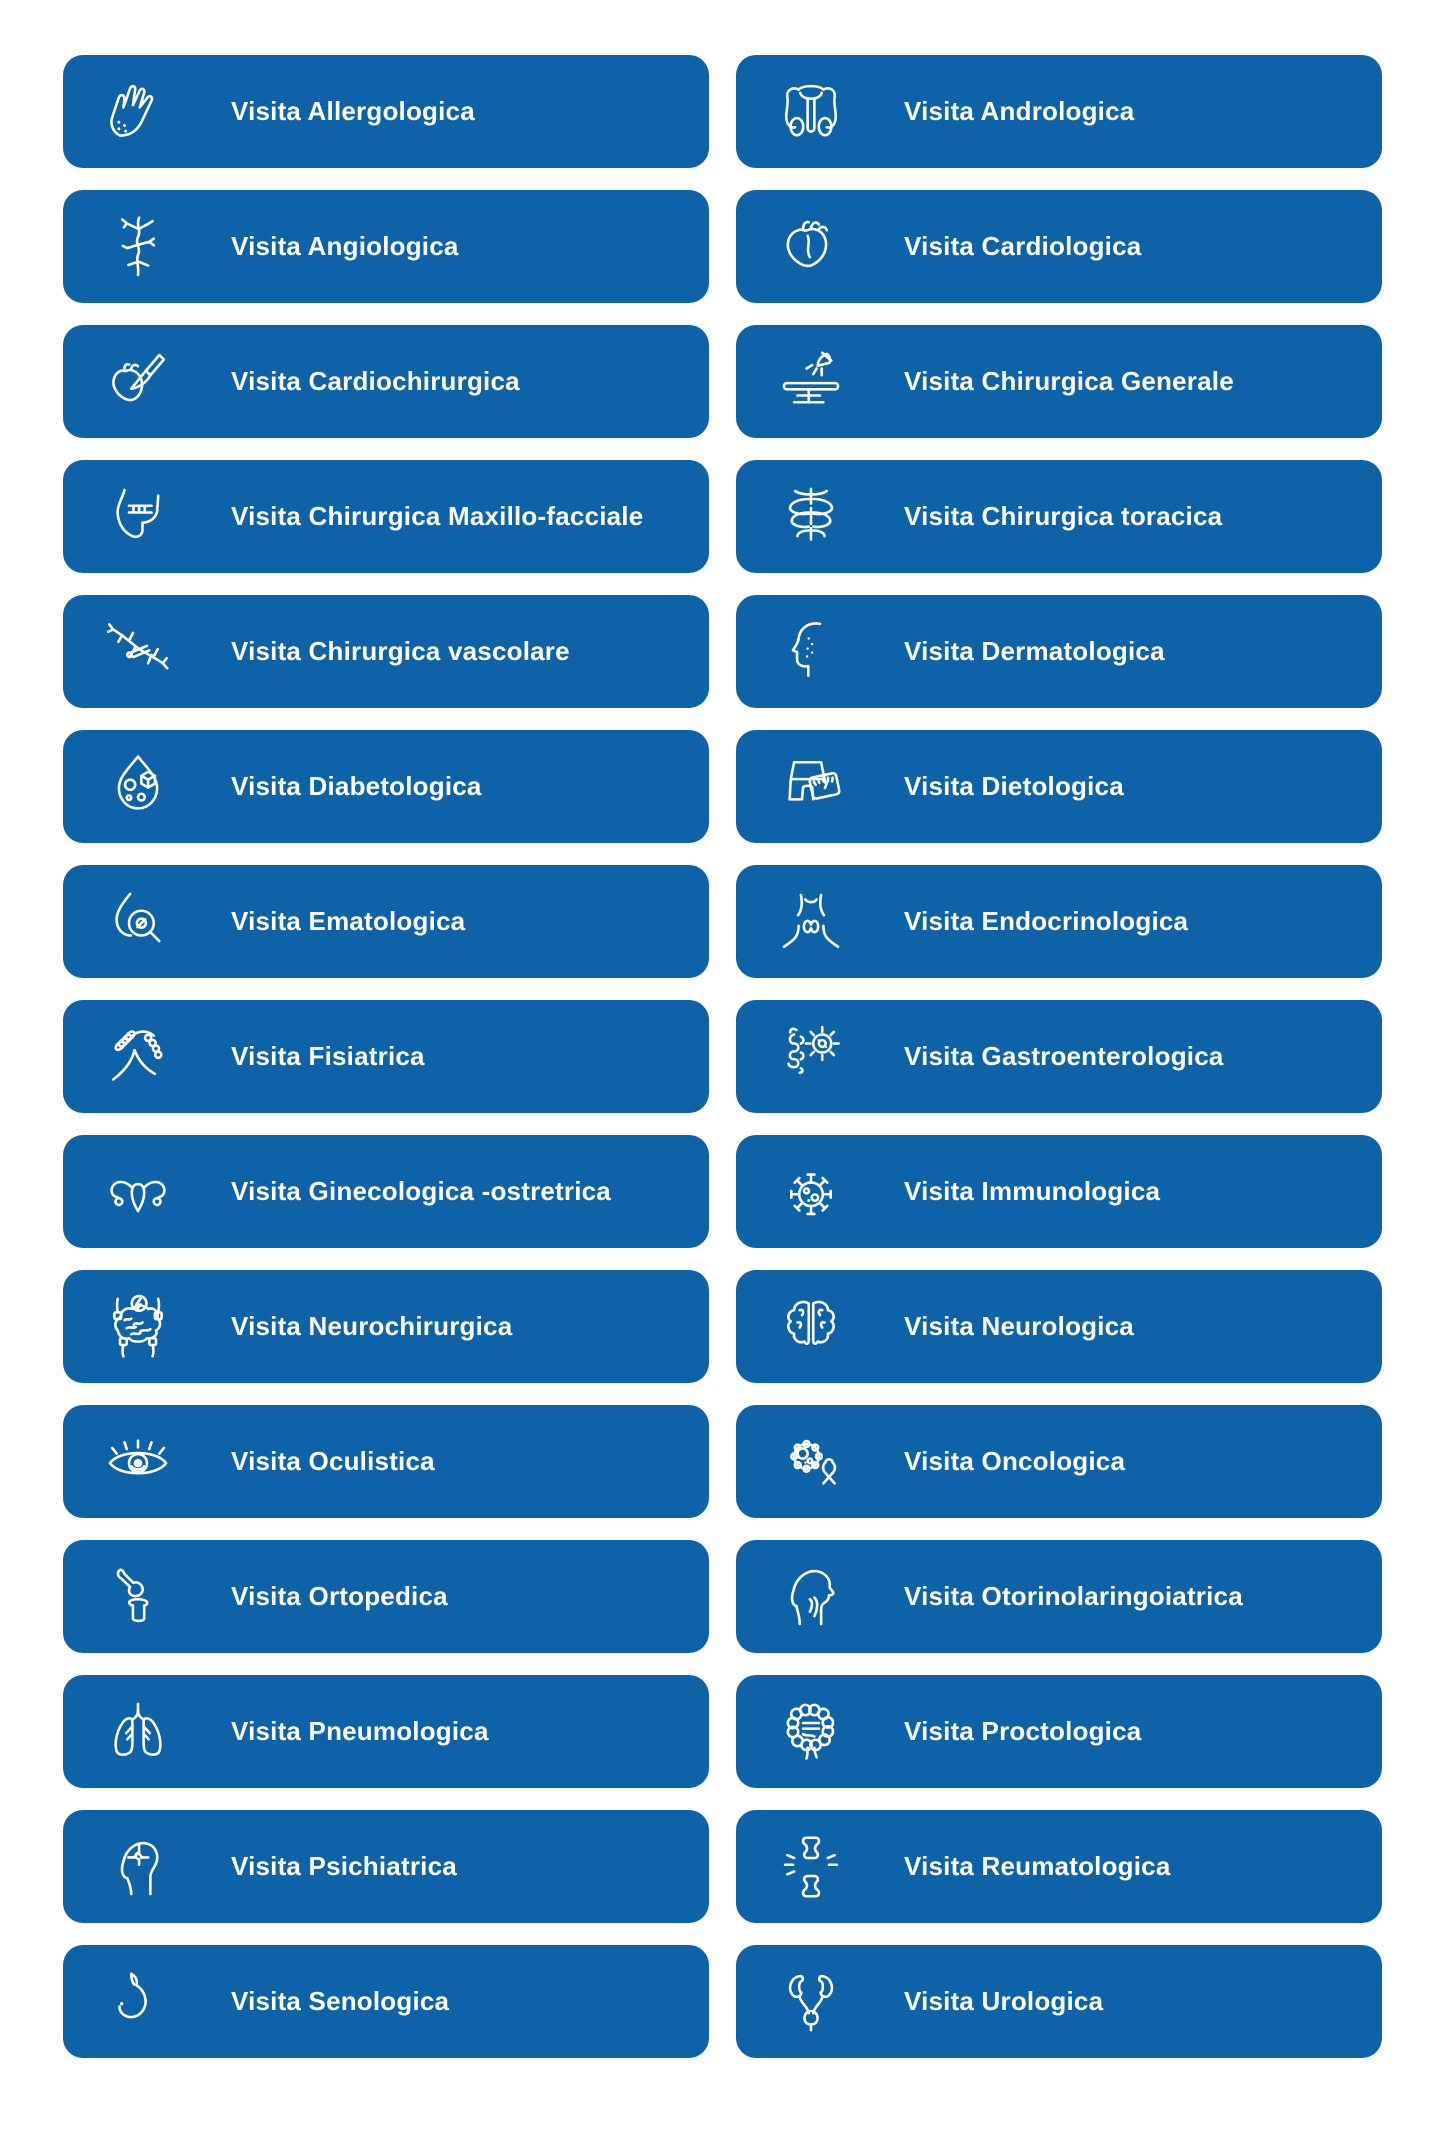  What do you see at coordinates (333, 1460) in the screenshot?
I see `visita-label: Visita Oculistica` at bounding box center [333, 1460].